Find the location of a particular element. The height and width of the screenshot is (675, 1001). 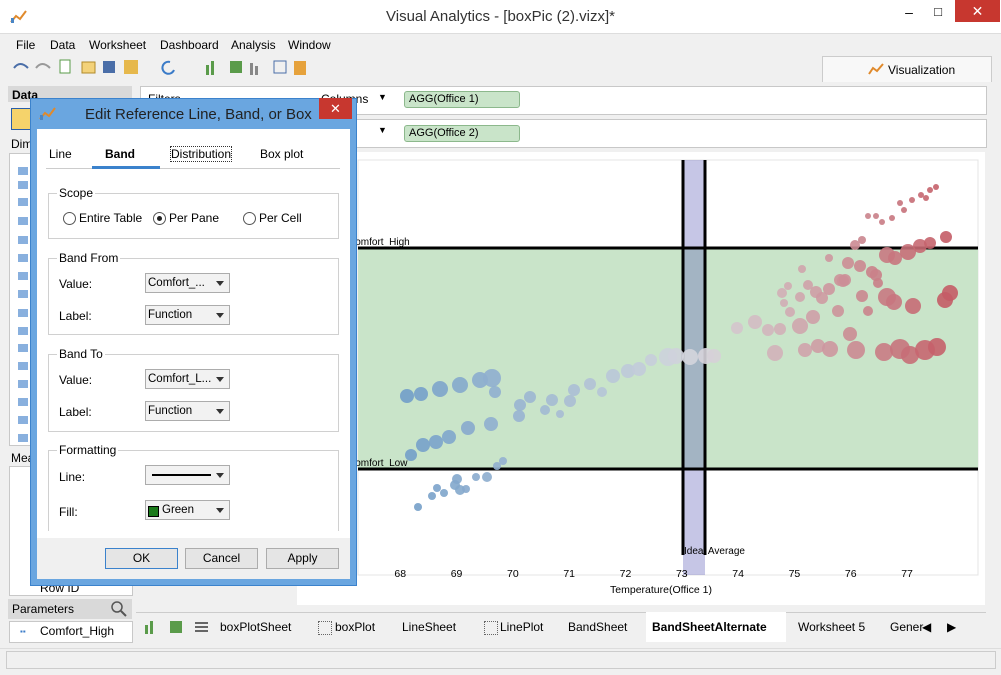

columns-dropdown: ▼ is located at coordinates (382, 97).